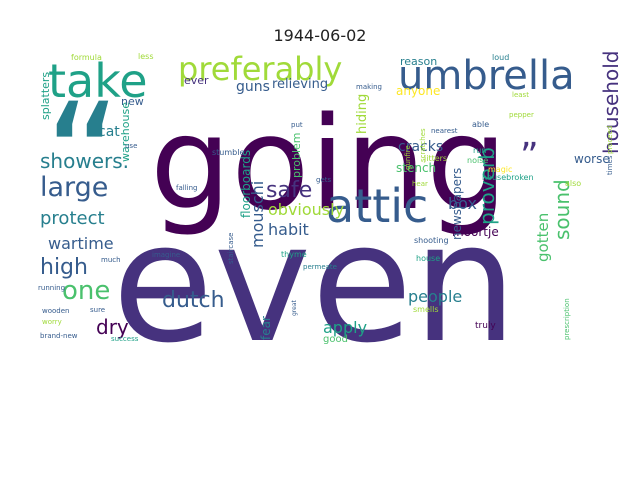  Describe the element at coordinates (320, 267) in the screenshot. I see `word-73: permeate` at that location.